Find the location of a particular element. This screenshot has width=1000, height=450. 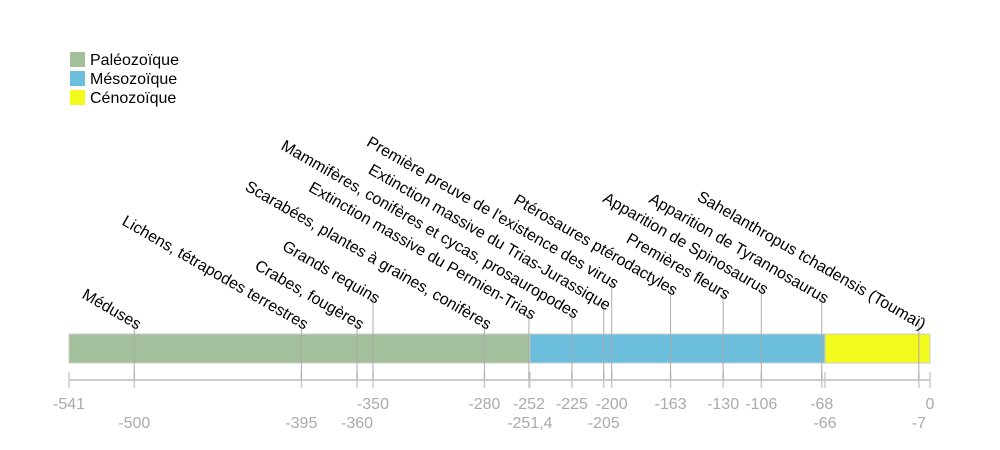

tick-label: -360 is located at coordinates (357, 423).